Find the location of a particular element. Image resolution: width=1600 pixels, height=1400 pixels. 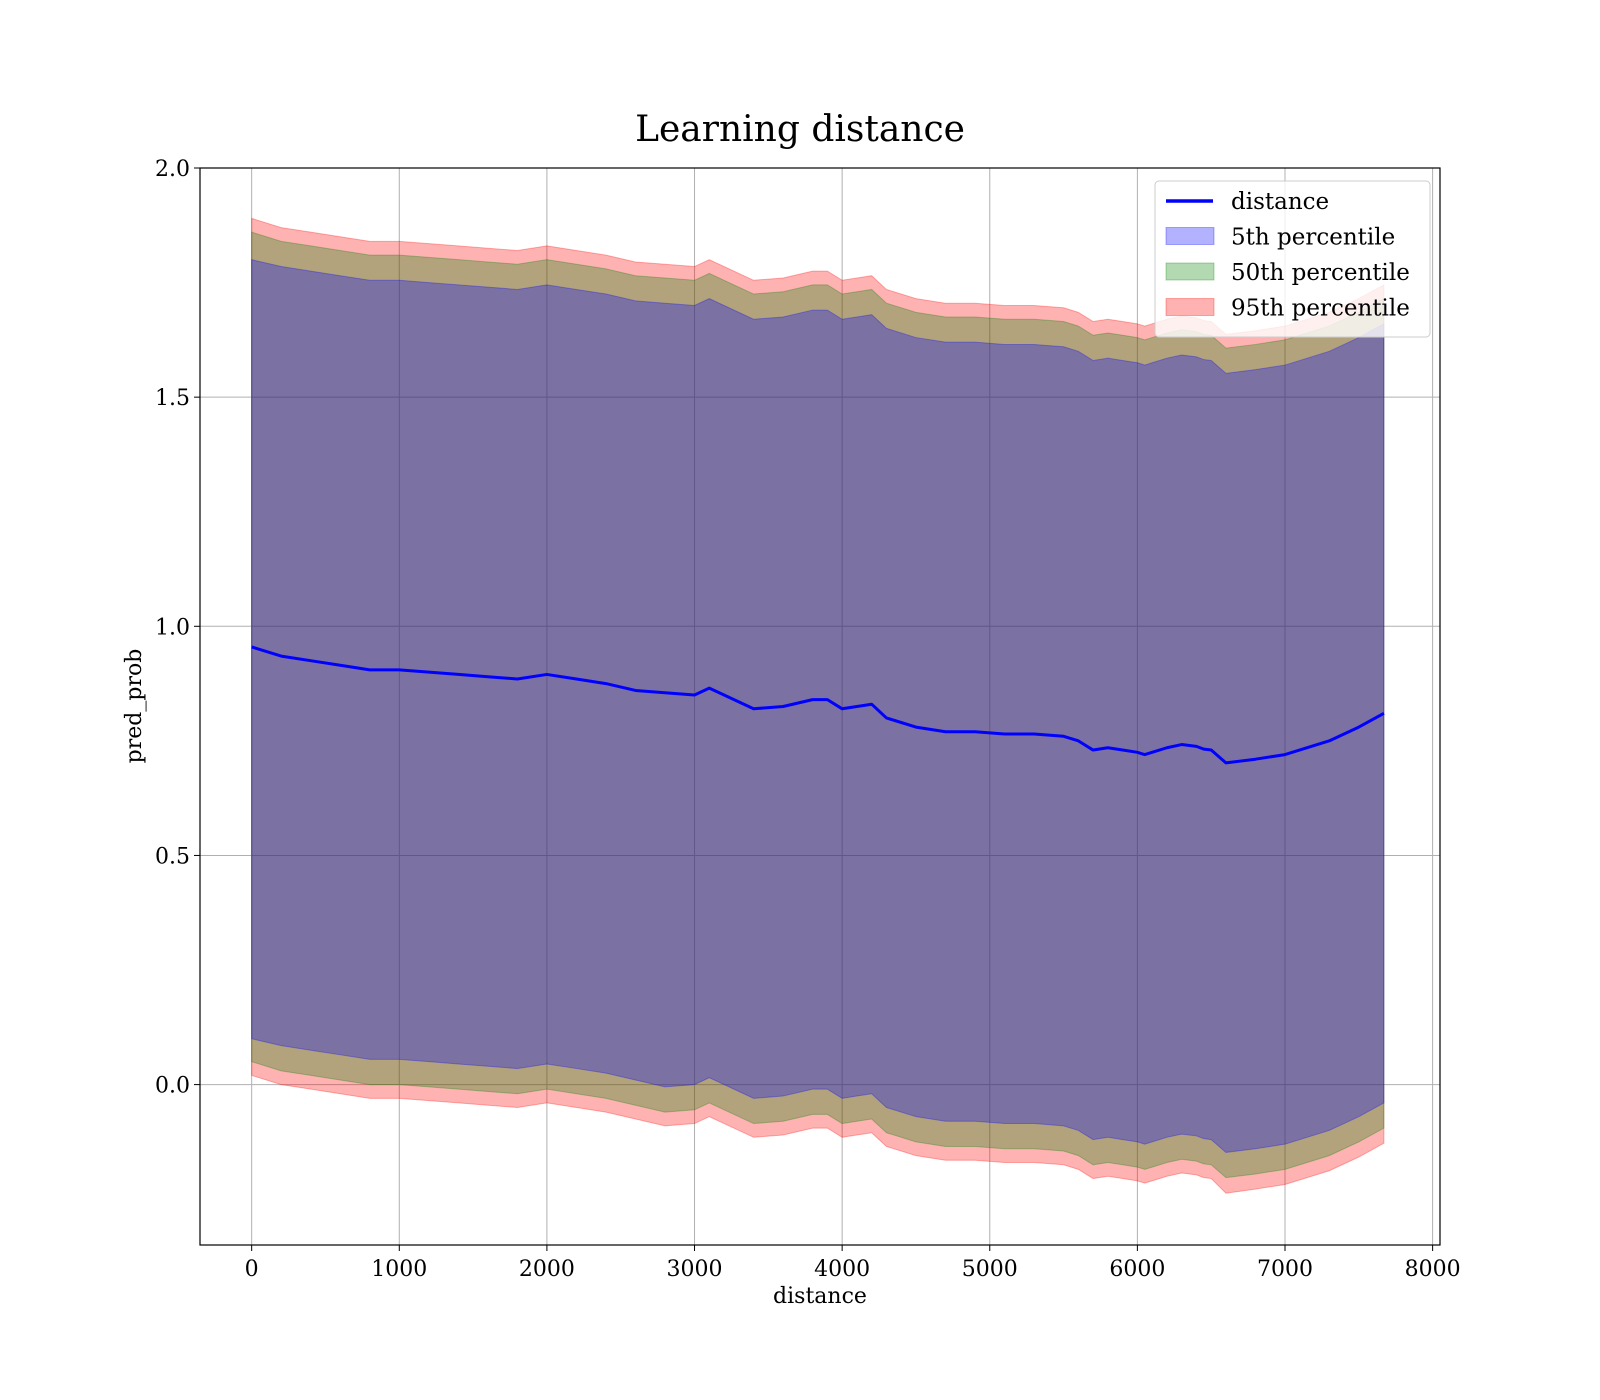

x-axis: 0 1000 2000 3000 4000 5000 6000 7000 8000 is located at coordinates (853, 1263).